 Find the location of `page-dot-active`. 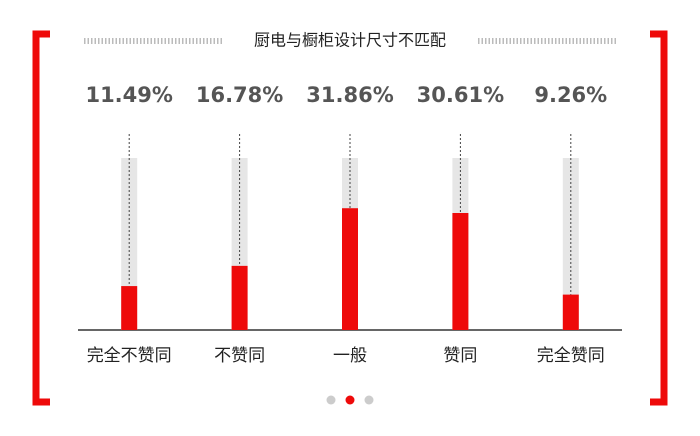

page-dot-active is located at coordinates (350, 400).